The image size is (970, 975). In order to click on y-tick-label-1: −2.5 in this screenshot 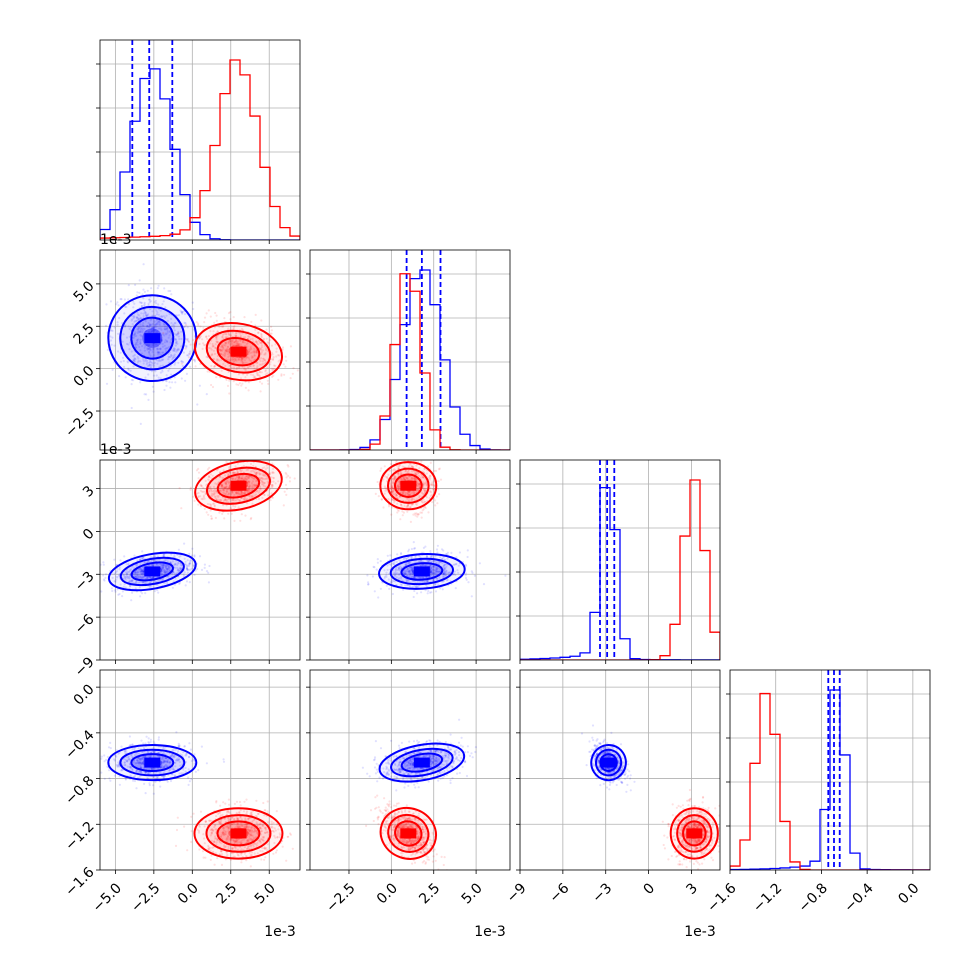, I will do `click(79, 422)`.